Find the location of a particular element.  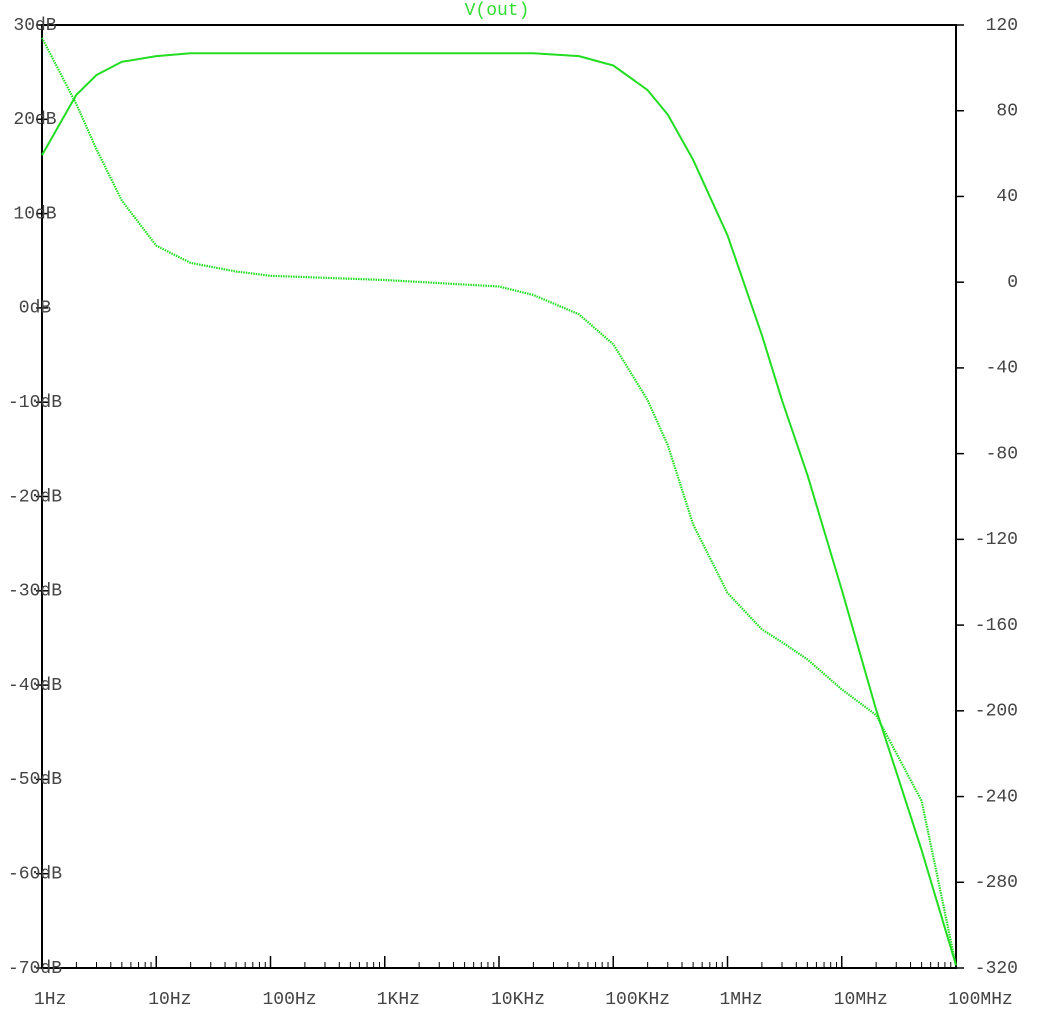

y2-tick-label: -80 is located at coordinates (1002, 454).